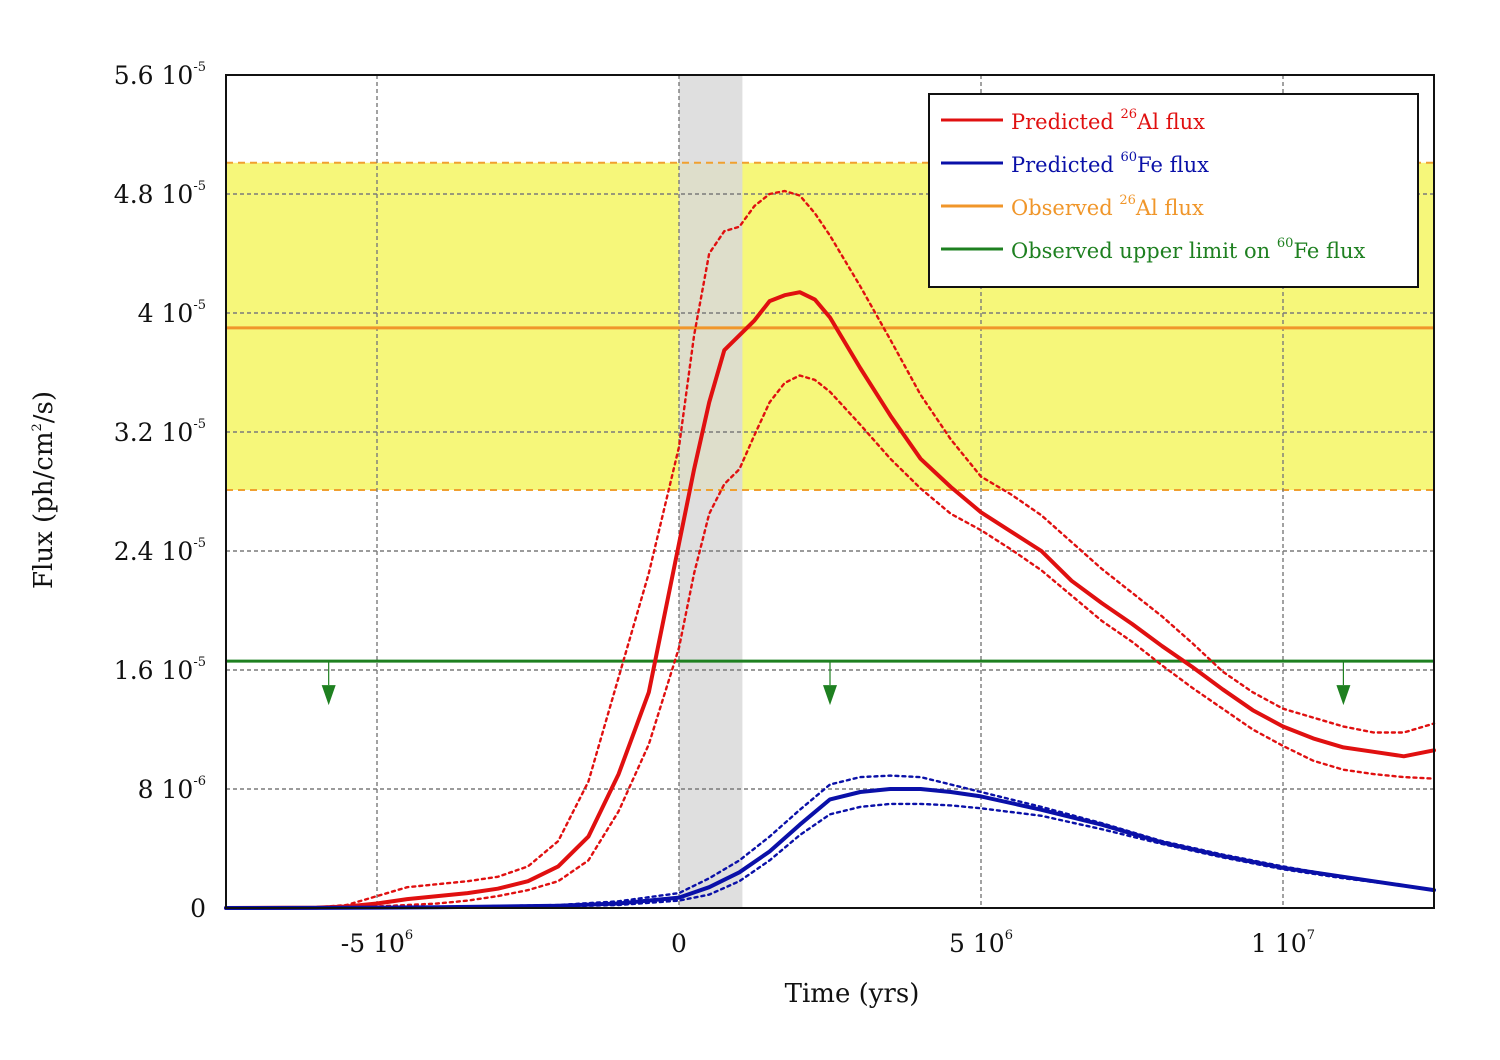  I want to click on y-axis-title-tail: /s), so click(44, 407).